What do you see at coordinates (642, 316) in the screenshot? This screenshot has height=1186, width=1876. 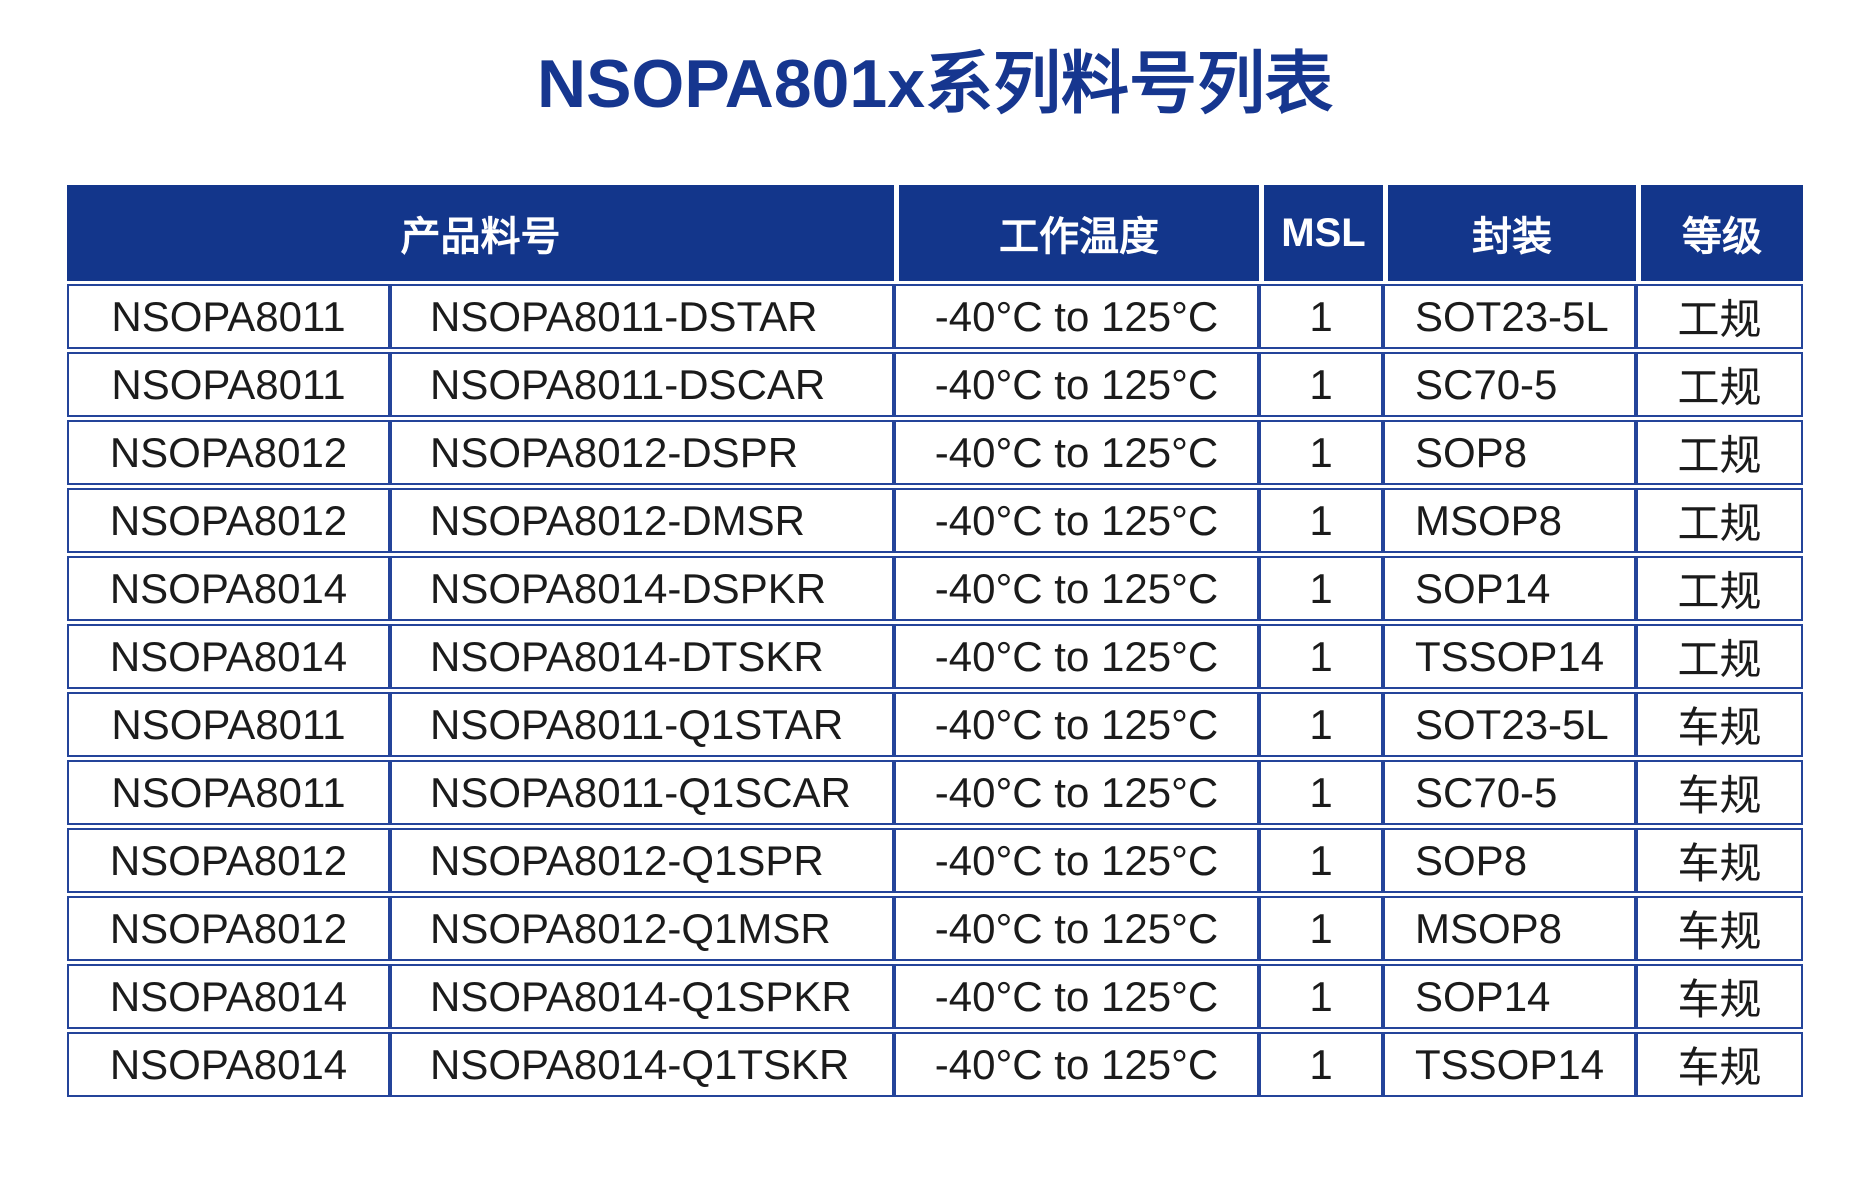 I see `cell-part-number: NSOPA8011-DSTAR` at bounding box center [642, 316].